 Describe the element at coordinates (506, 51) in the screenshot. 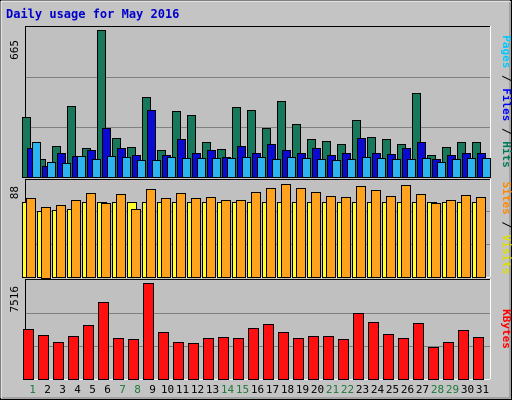

I see `legend-text: Pages` at that location.